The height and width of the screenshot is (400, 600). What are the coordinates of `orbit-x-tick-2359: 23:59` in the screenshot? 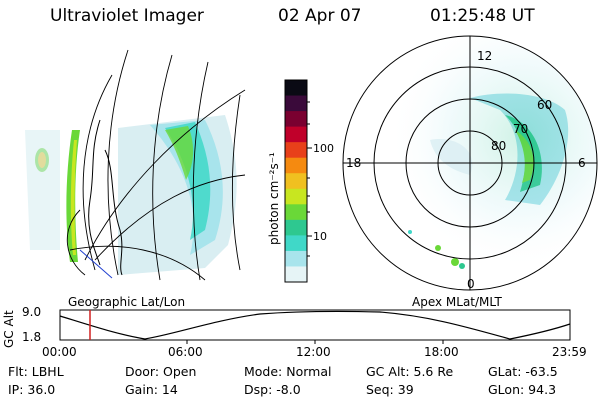 It's located at (569, 352).